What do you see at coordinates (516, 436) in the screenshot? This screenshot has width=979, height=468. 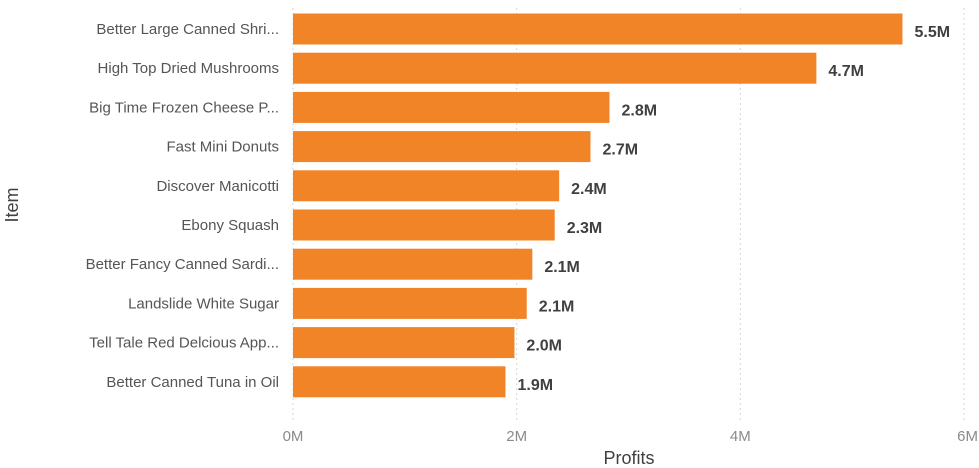 I see `x-tick-label: 2M` at bounding box center [516, 436].